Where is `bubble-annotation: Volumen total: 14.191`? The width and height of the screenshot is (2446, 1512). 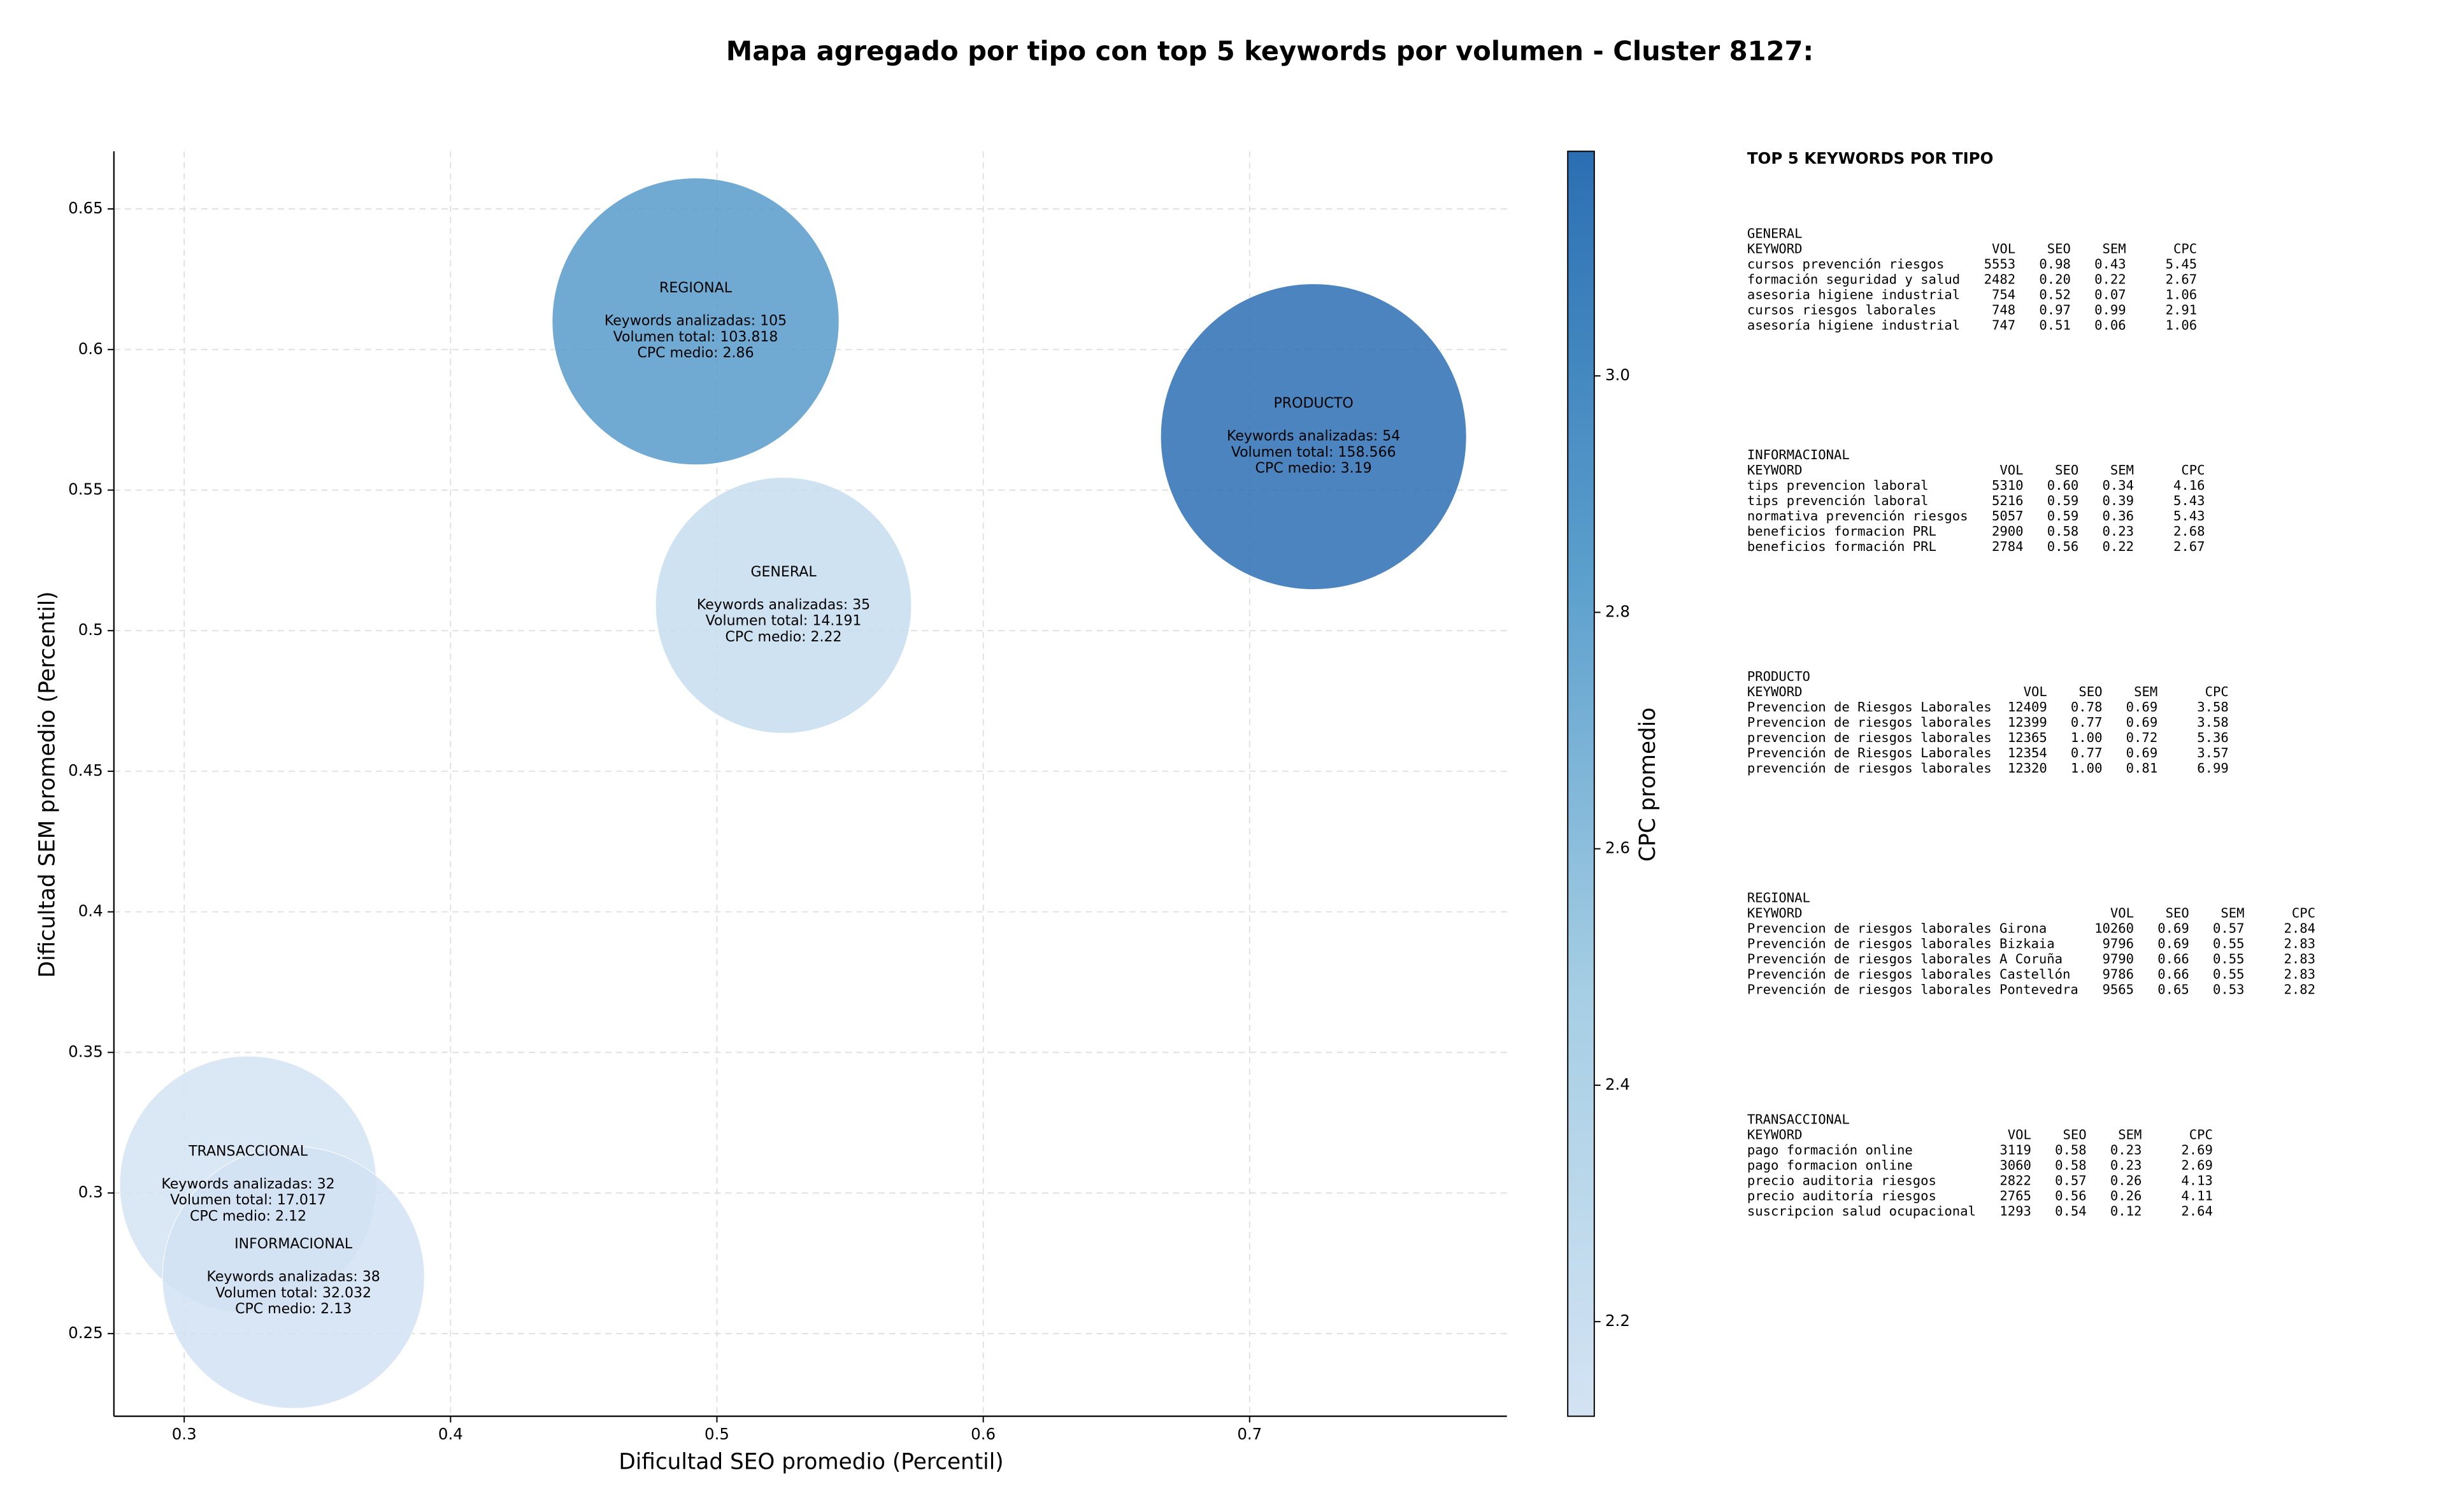 bubble-annotation: Volumen total: 14.191 is located at coordinates (784, 621).